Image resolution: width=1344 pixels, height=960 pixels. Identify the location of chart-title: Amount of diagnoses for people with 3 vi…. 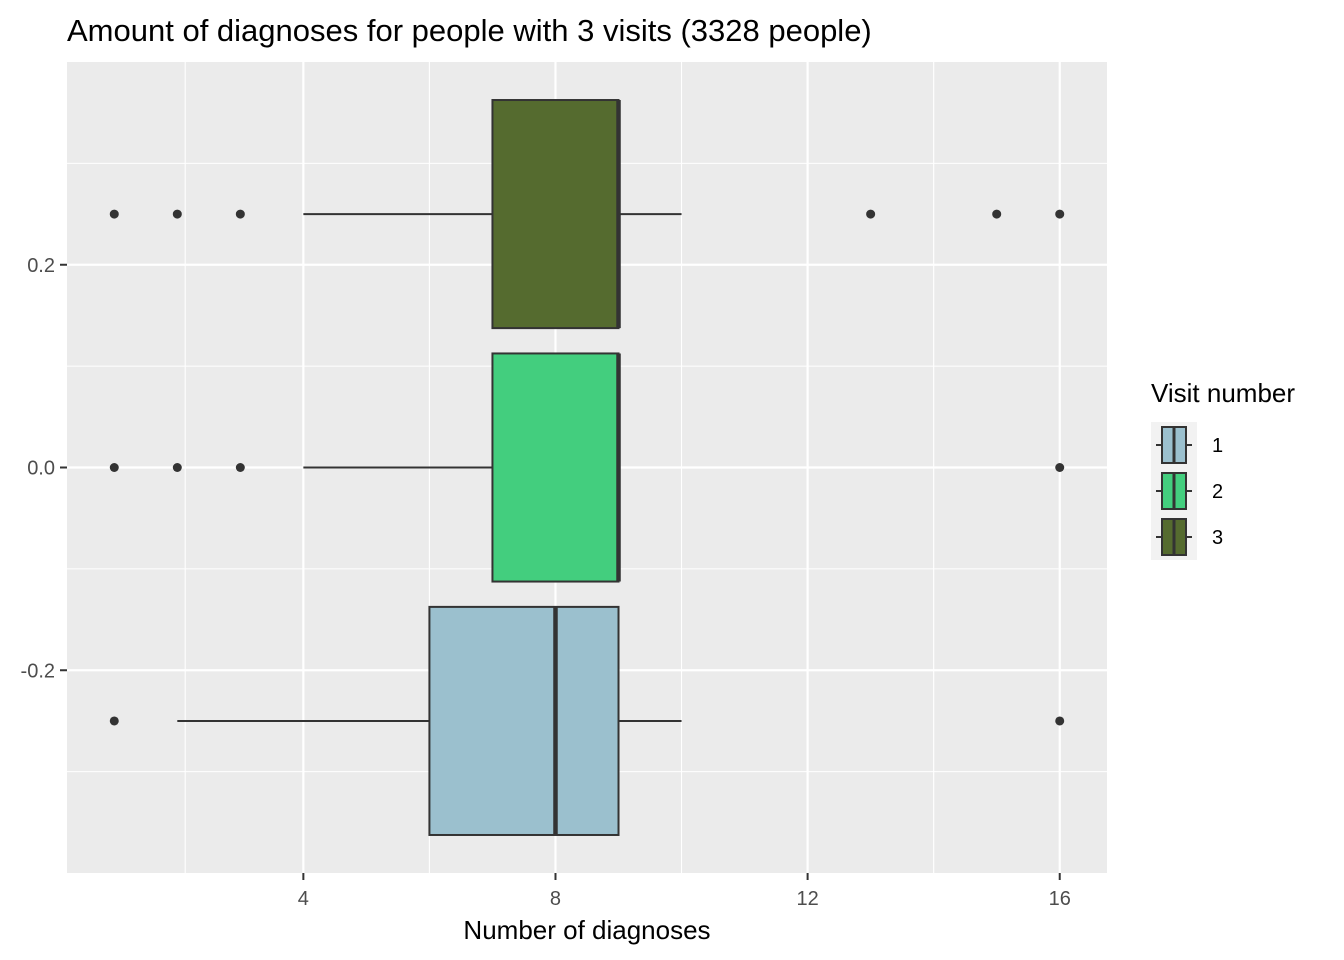
(469, 30).